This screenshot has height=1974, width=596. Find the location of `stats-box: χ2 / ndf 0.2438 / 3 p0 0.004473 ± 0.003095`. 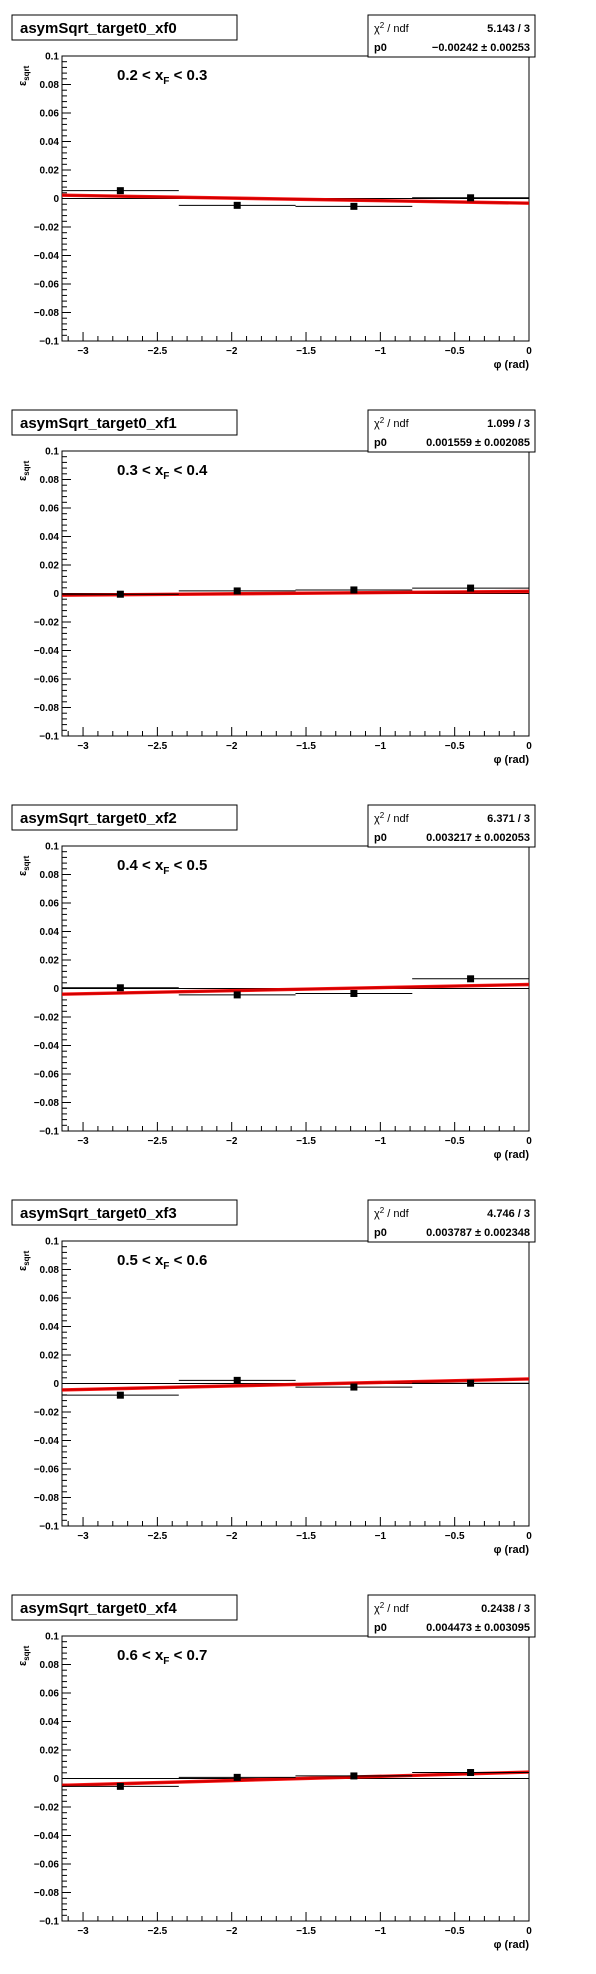

stats-box: χ2 / ndf 0.2438 / 3 p0 0.004473 ± 0.003095 is located at coordinates (451, 1616).